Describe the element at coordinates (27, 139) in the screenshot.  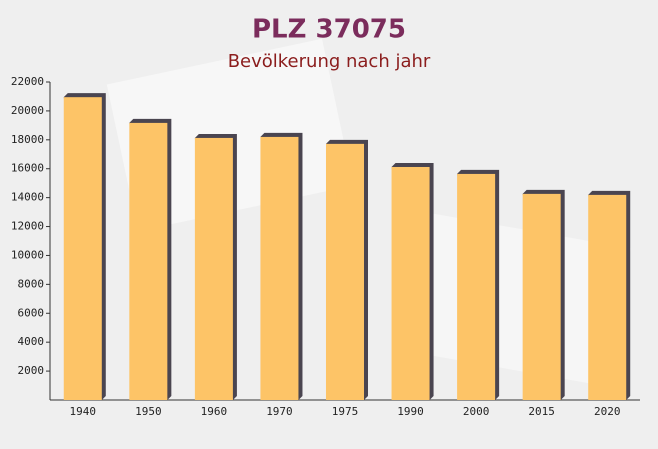
I see `y-tick-label: 18000` at that location.